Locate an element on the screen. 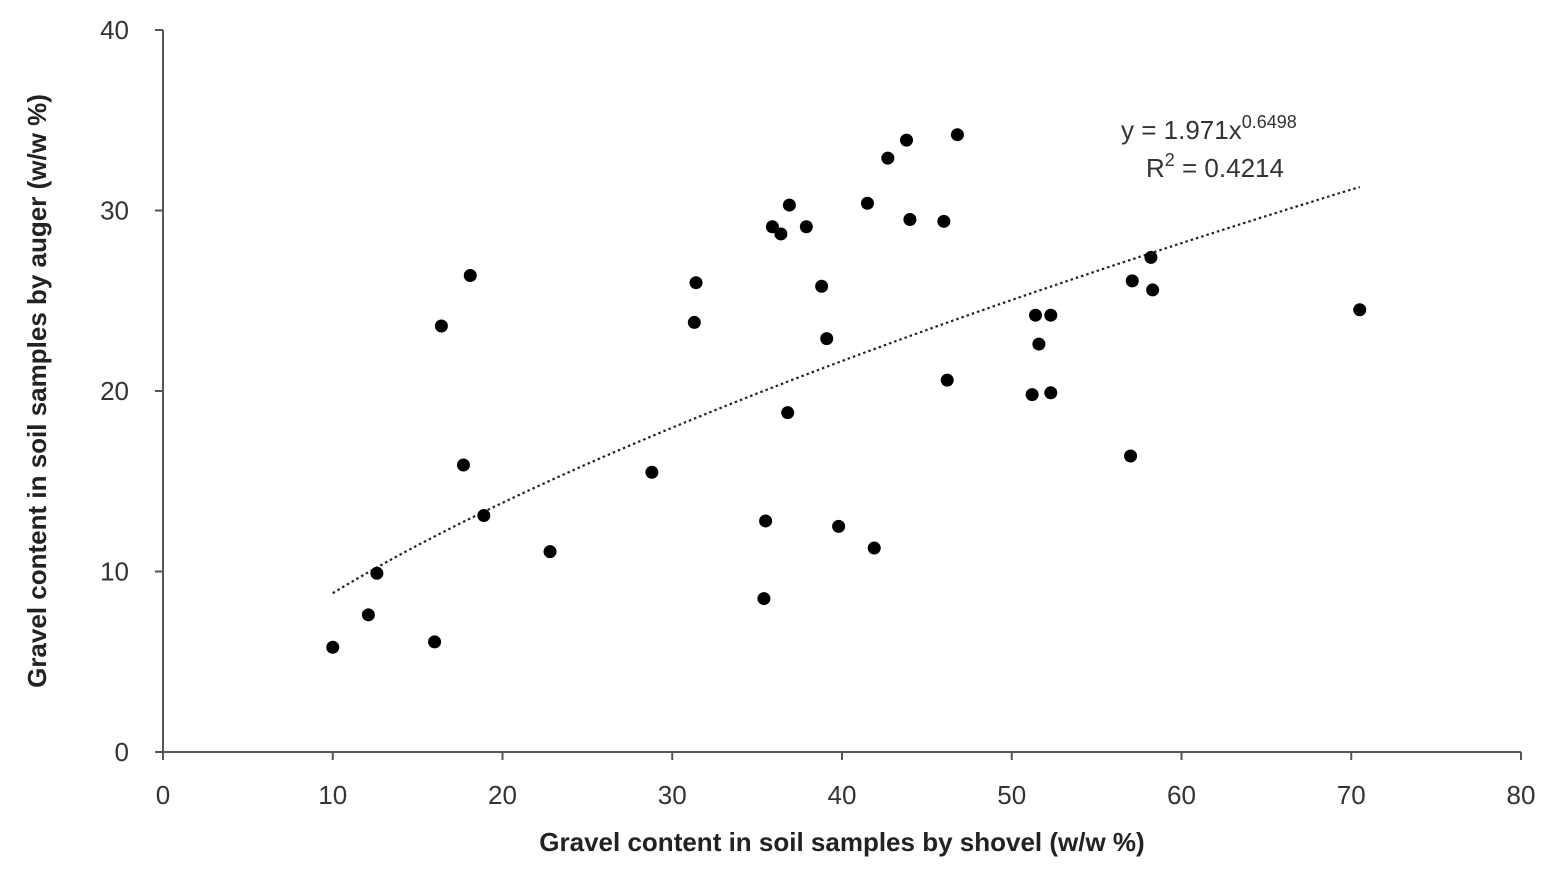  x-tick-label: 50 is located at coordinates (1011, 795).